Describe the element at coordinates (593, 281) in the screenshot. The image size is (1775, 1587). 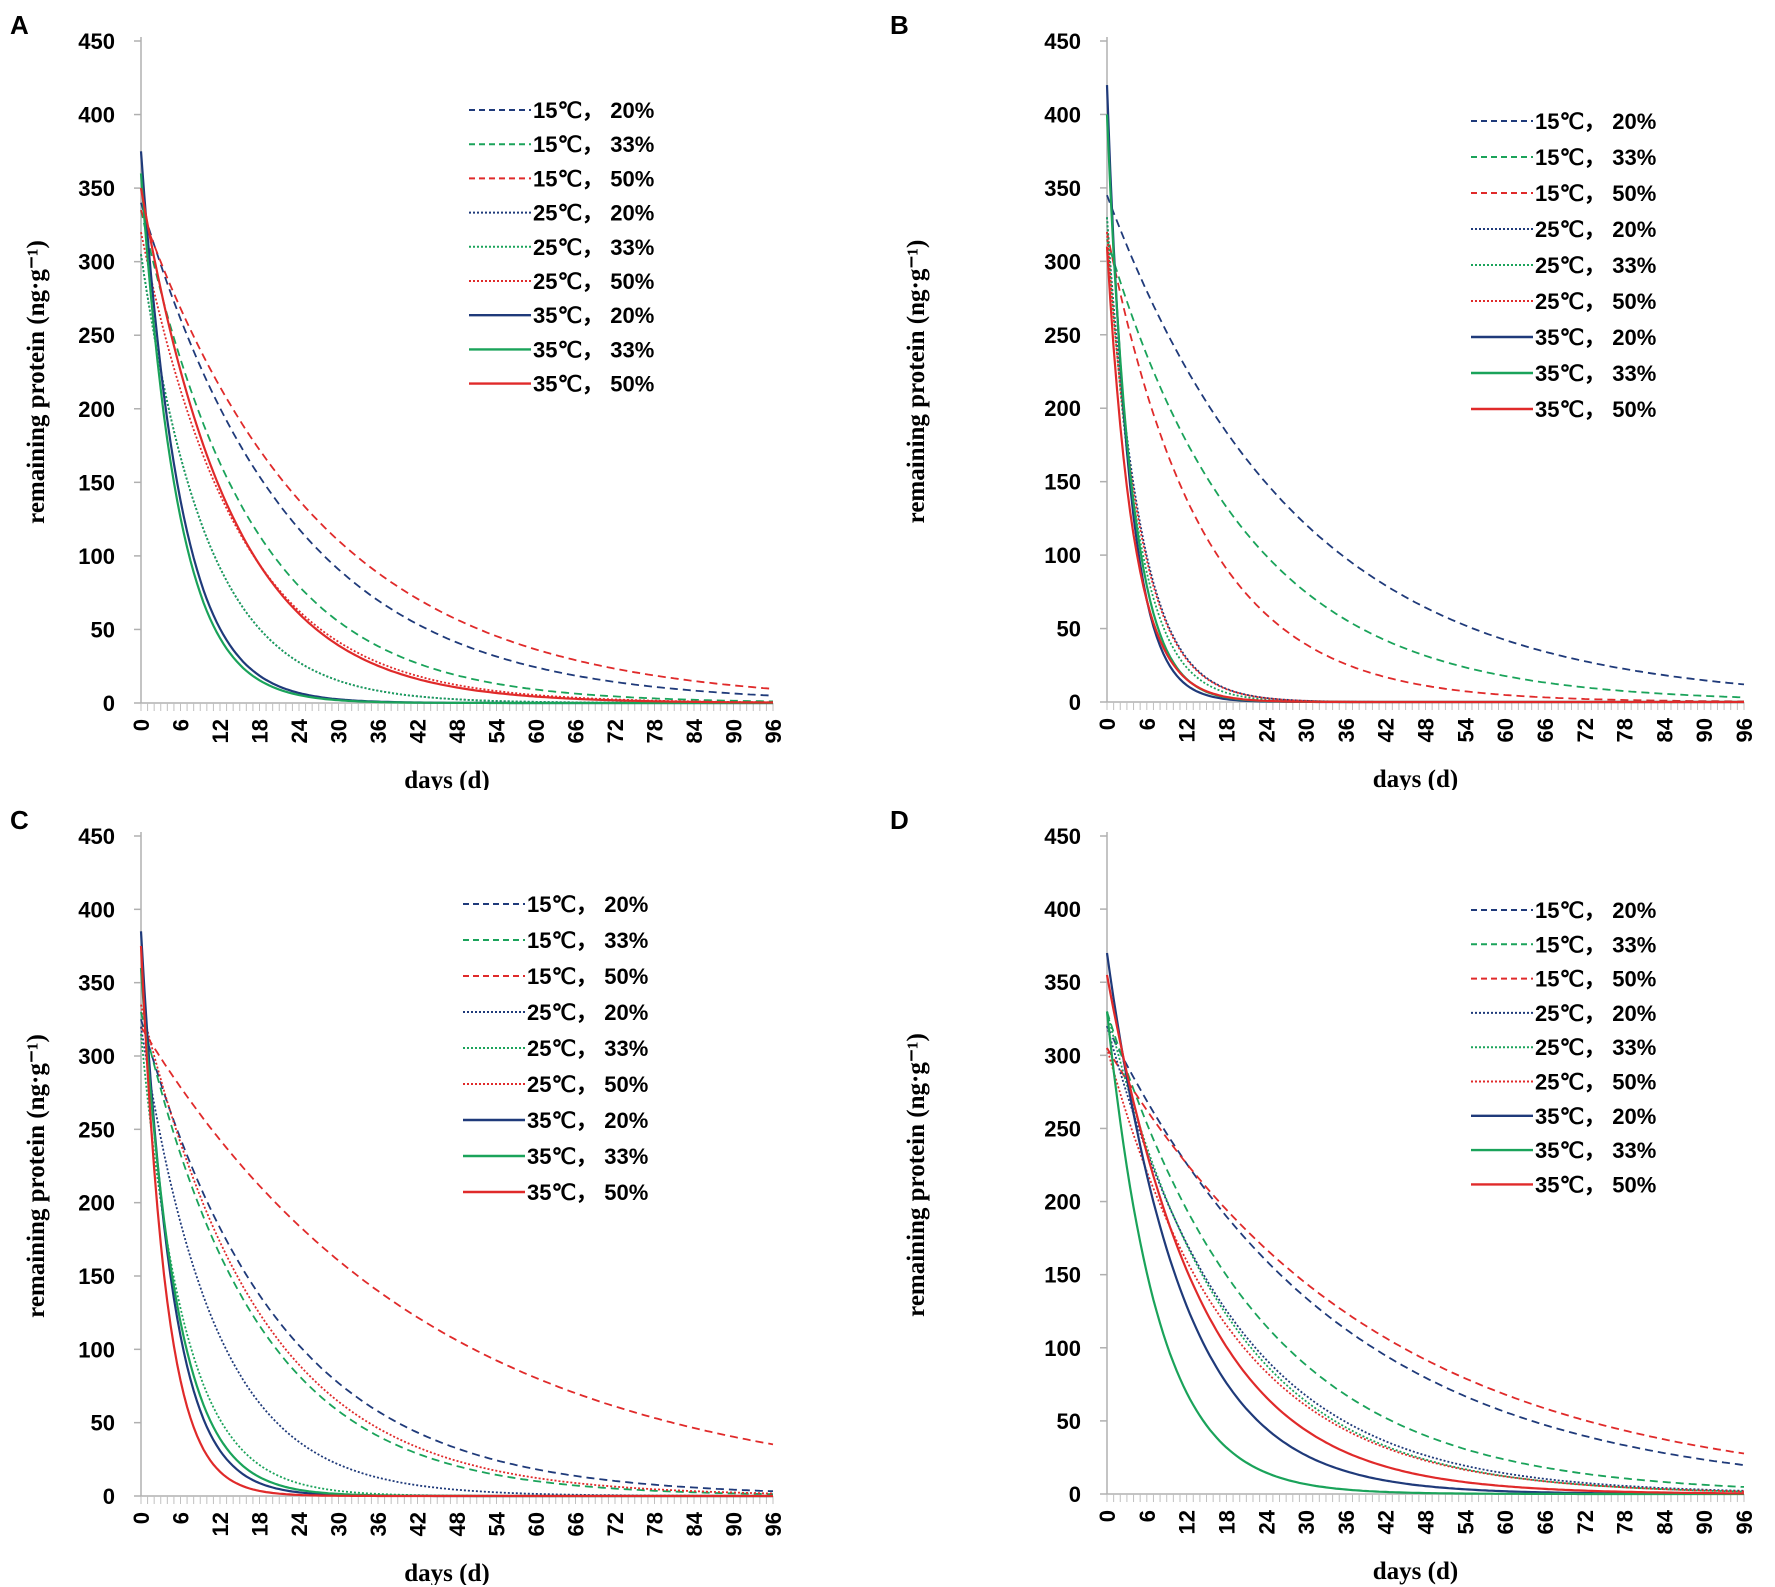
I see `legend-label: 25℃， 50%` at that location.